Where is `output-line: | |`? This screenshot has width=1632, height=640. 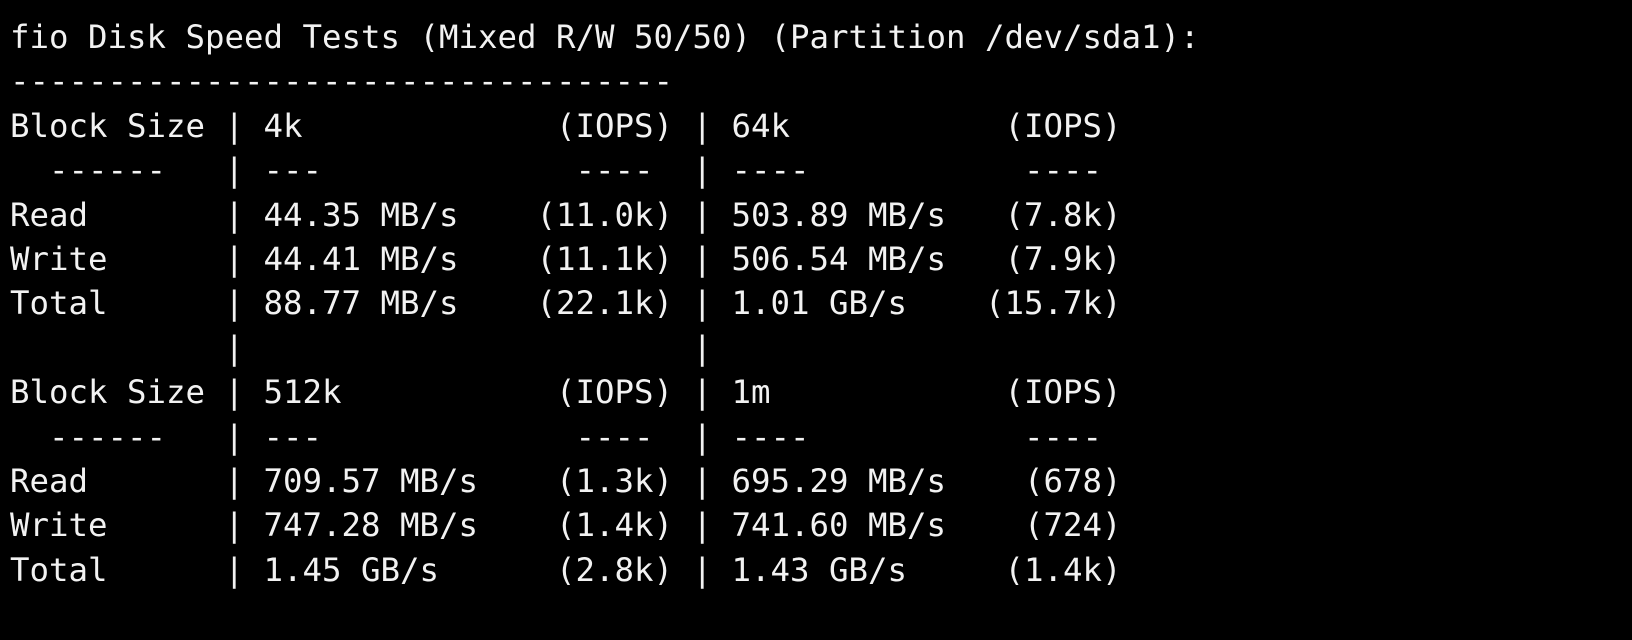 output-line: | | is located at coordinates (361, 347).